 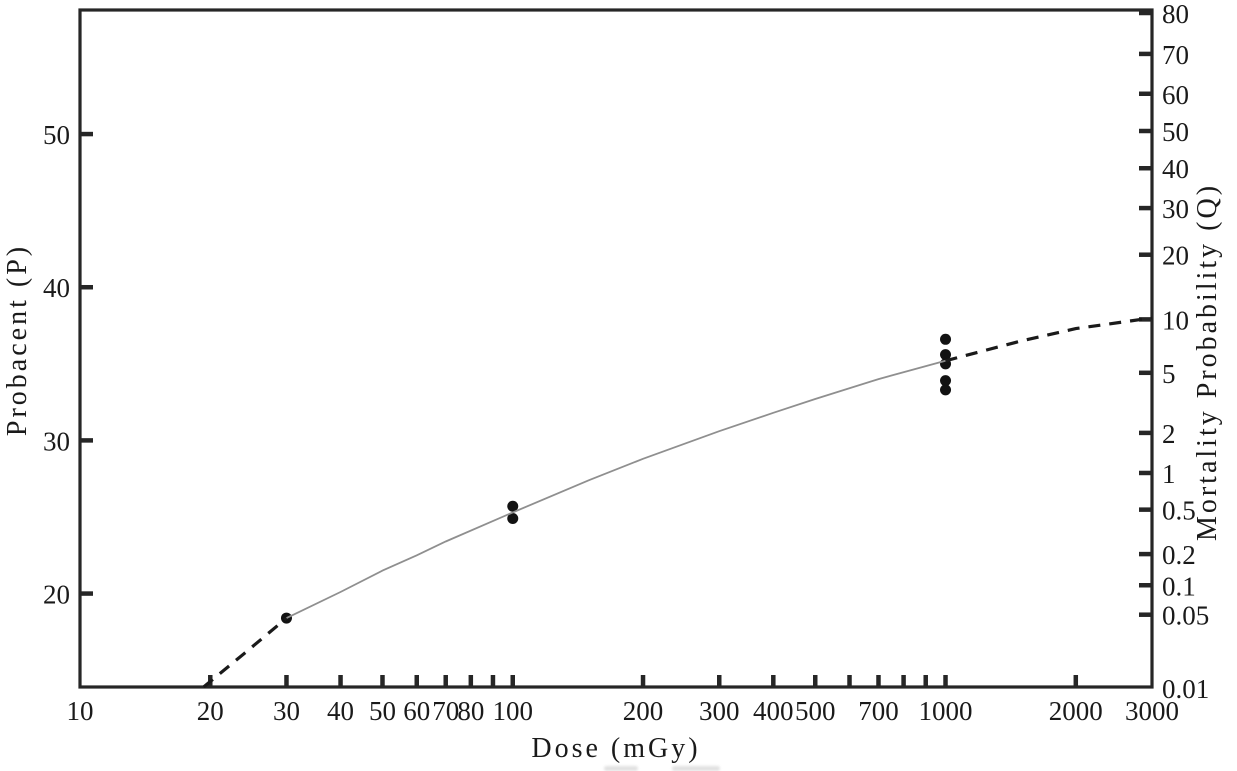 What do you see at coordinates (470, 711) in the screenshot?
I see `x-tick-label: 80` at bounding box center [470, 711].